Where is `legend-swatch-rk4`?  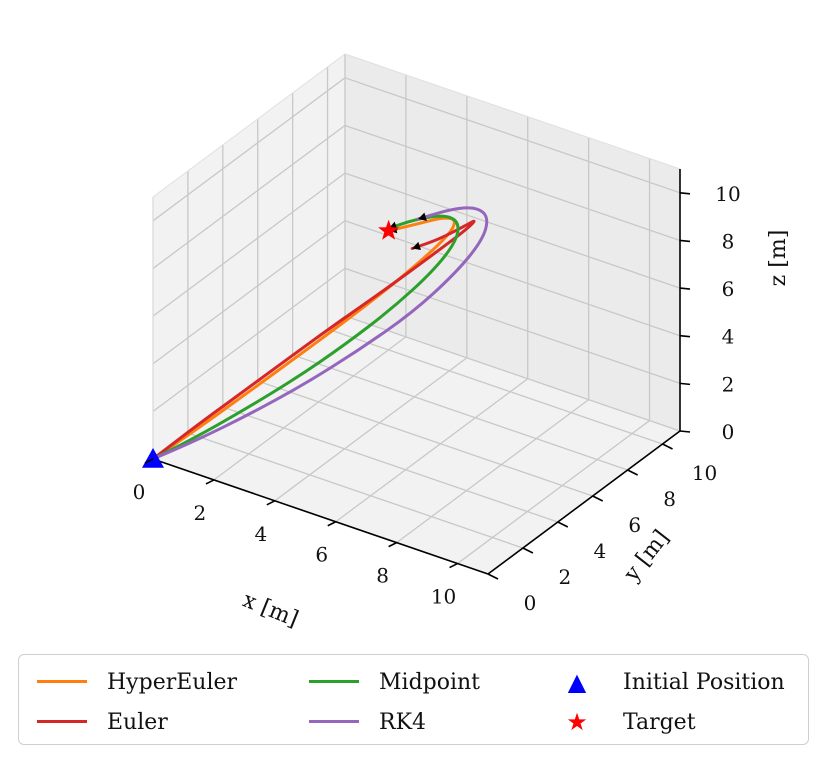
legend-swatch-rk4 is located at coordinates (334, 721).